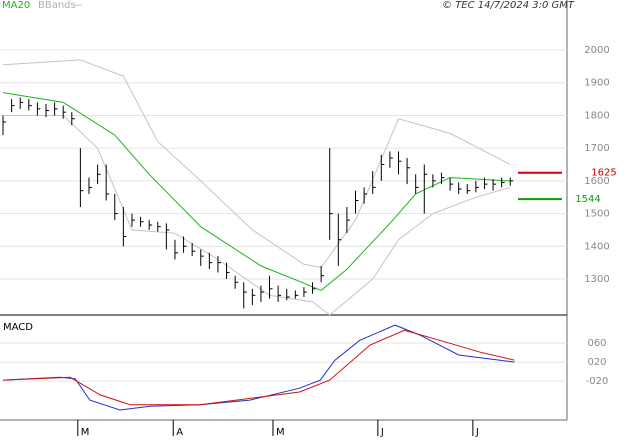 This screenshot has width=627, height=440. Describe the element at coordinates (596, 148) in the screenshot. I see `y-tick-label: 1700` at that location.